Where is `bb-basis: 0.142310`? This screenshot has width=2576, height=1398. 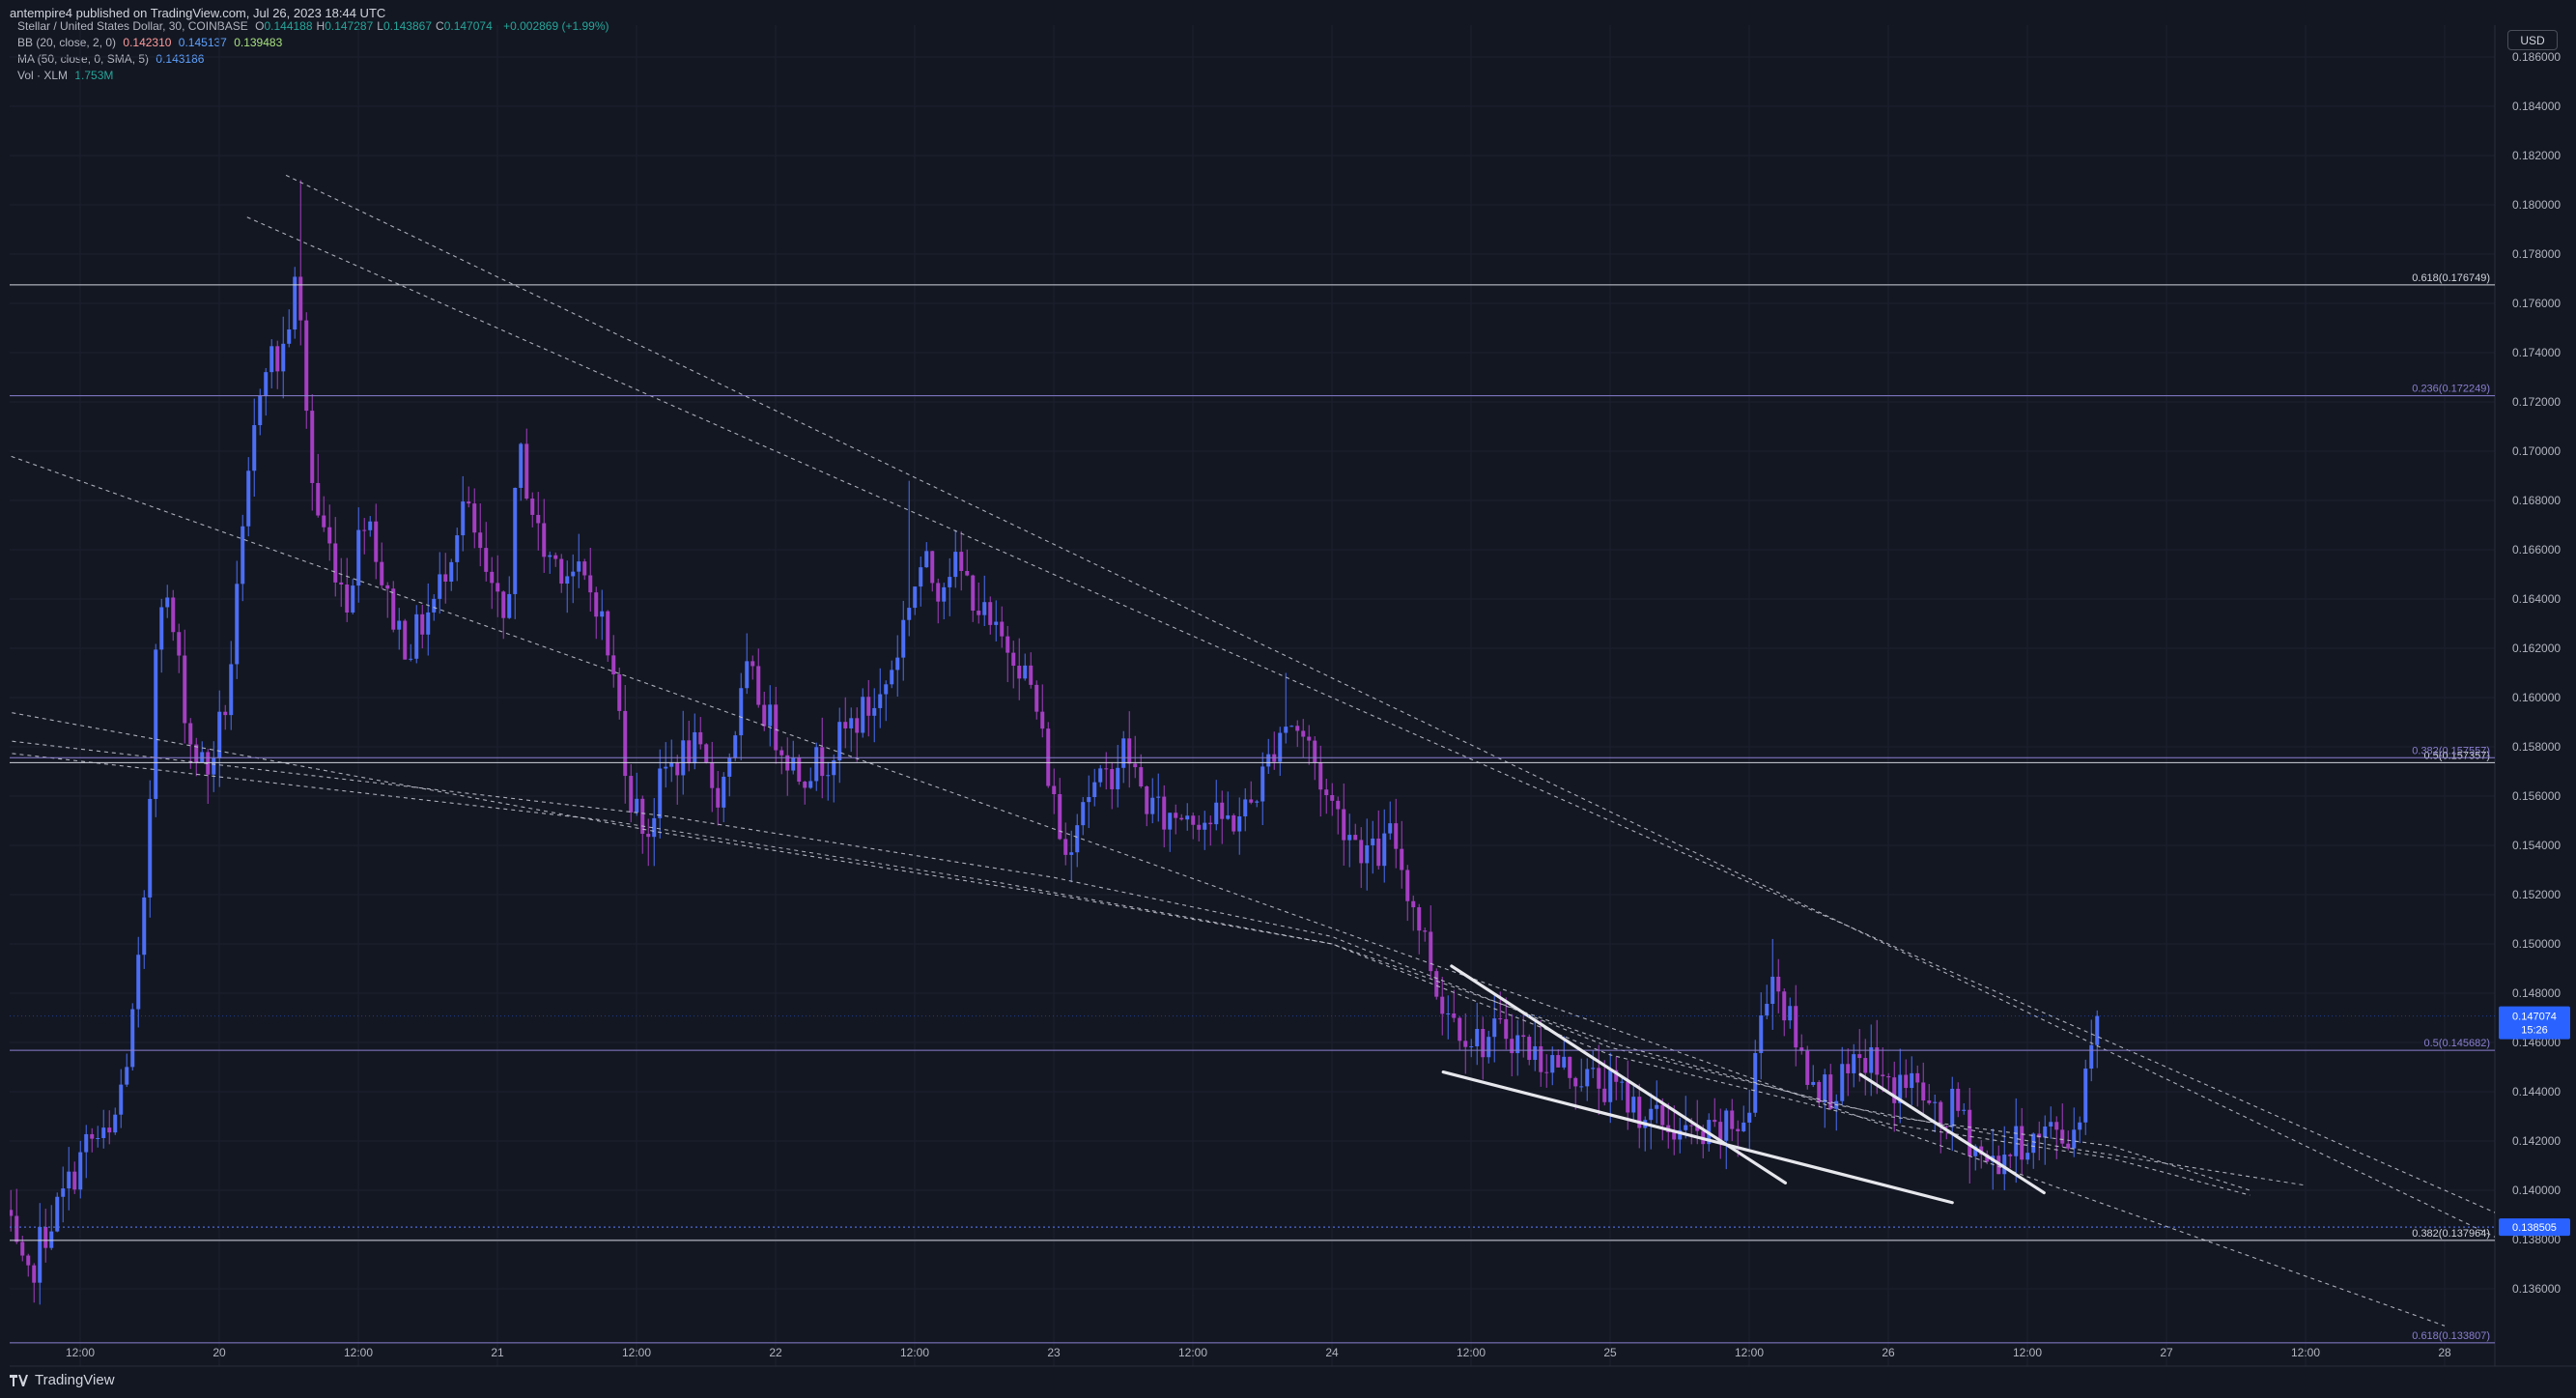 bb-basis: 0.142310 is located at coordinates (147, 42).